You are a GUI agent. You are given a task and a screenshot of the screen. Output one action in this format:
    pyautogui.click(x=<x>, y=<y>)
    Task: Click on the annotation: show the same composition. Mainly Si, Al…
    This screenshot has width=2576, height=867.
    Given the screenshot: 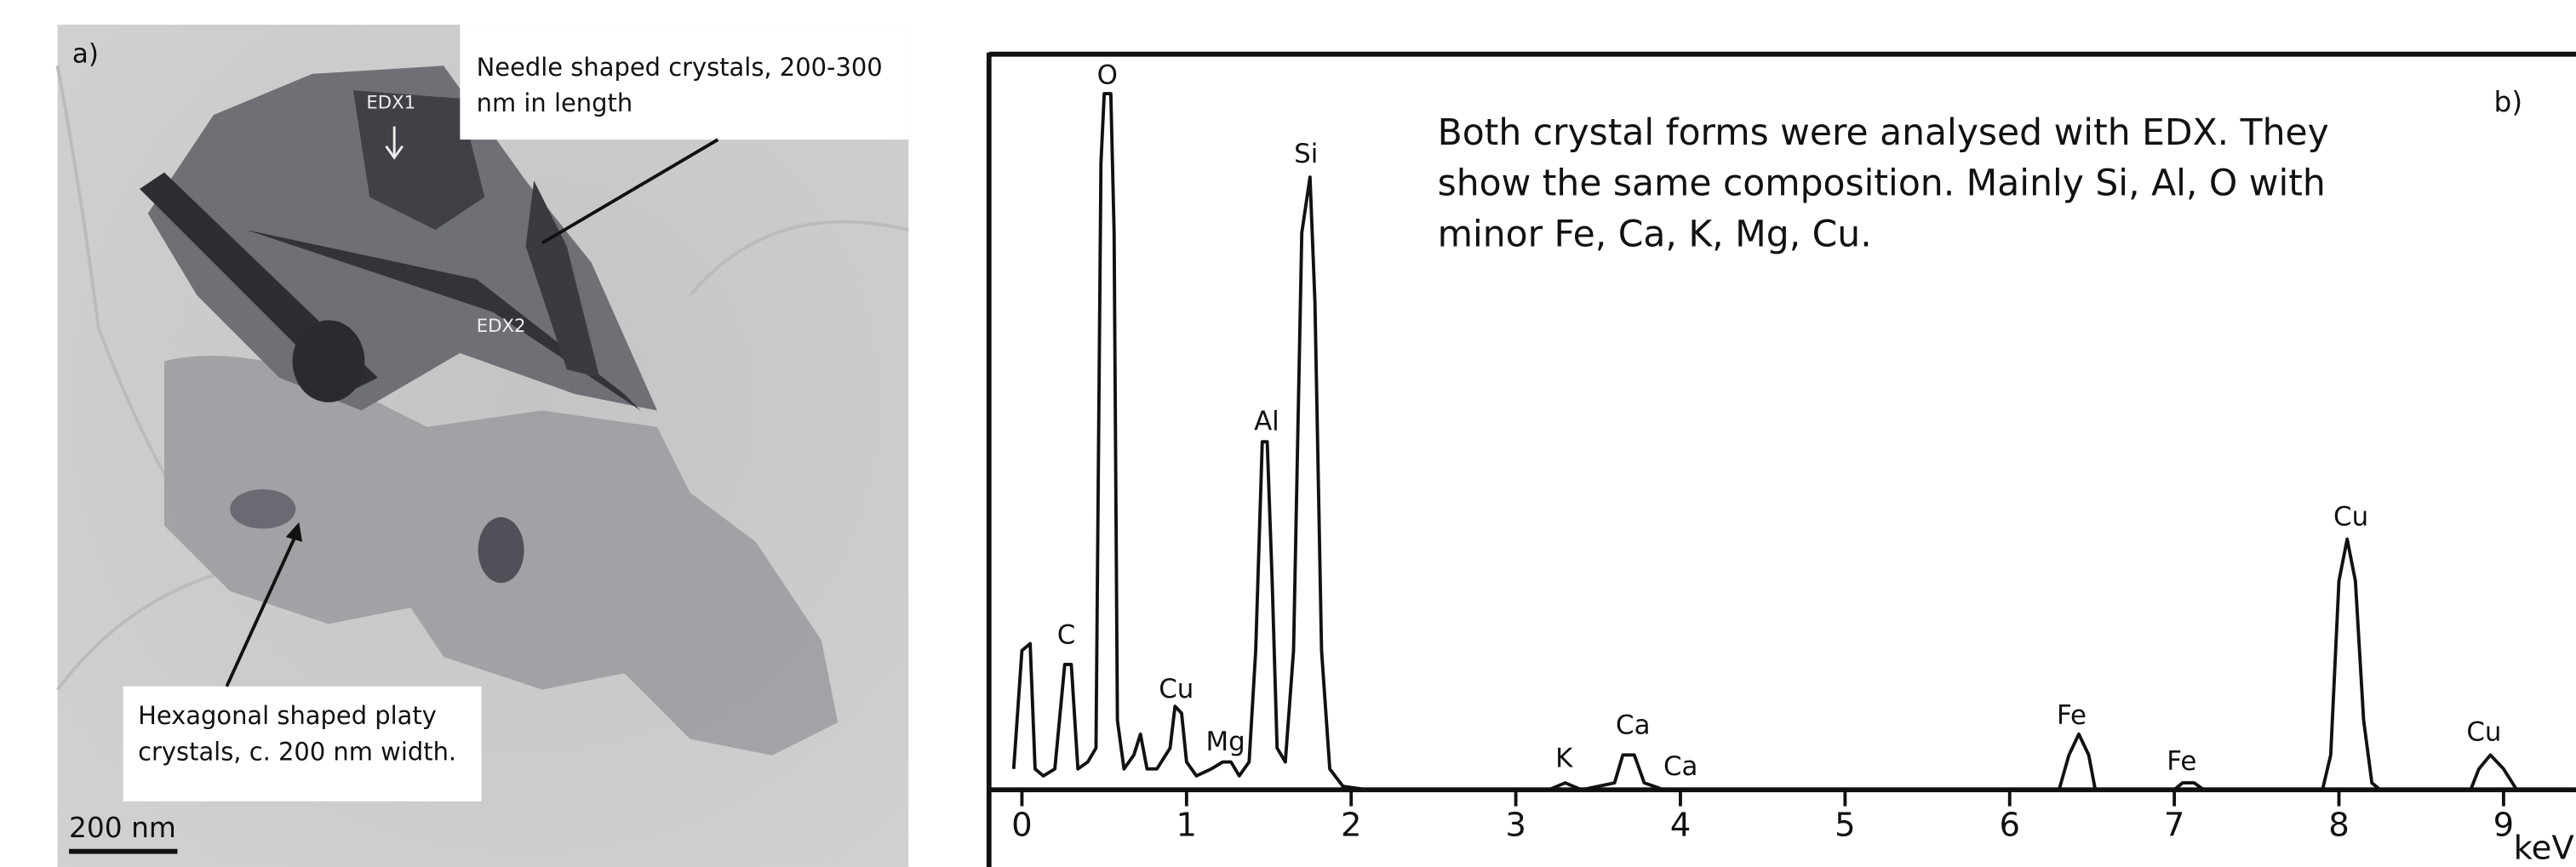 What is the action you would take?
    pyautogui.click(x=1882, y=184)
    